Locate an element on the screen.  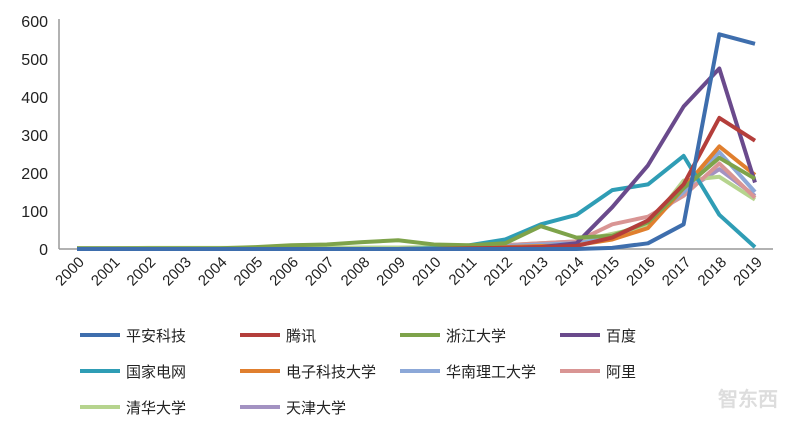
x-tick-label: 2018 is located at coordinates (713, 272).